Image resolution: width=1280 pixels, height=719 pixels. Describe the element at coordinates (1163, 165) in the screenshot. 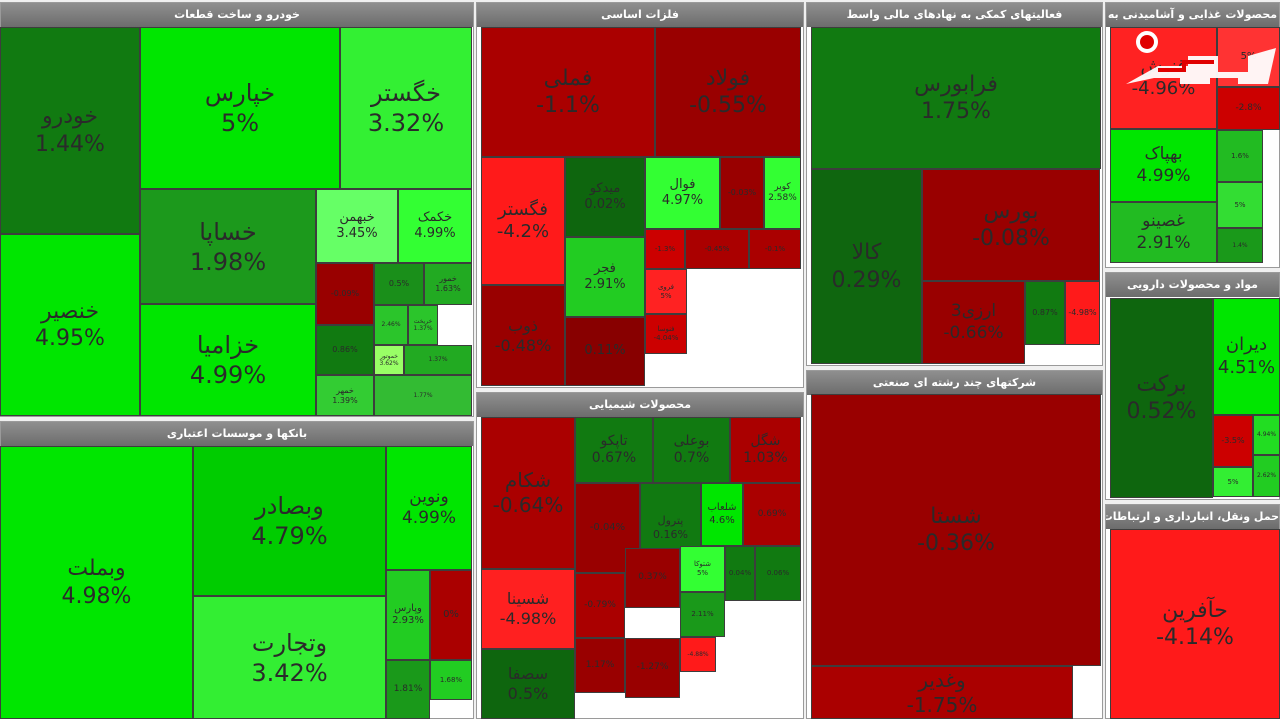

I see `tile-3-3: بهپاک 4.99%` at that location.